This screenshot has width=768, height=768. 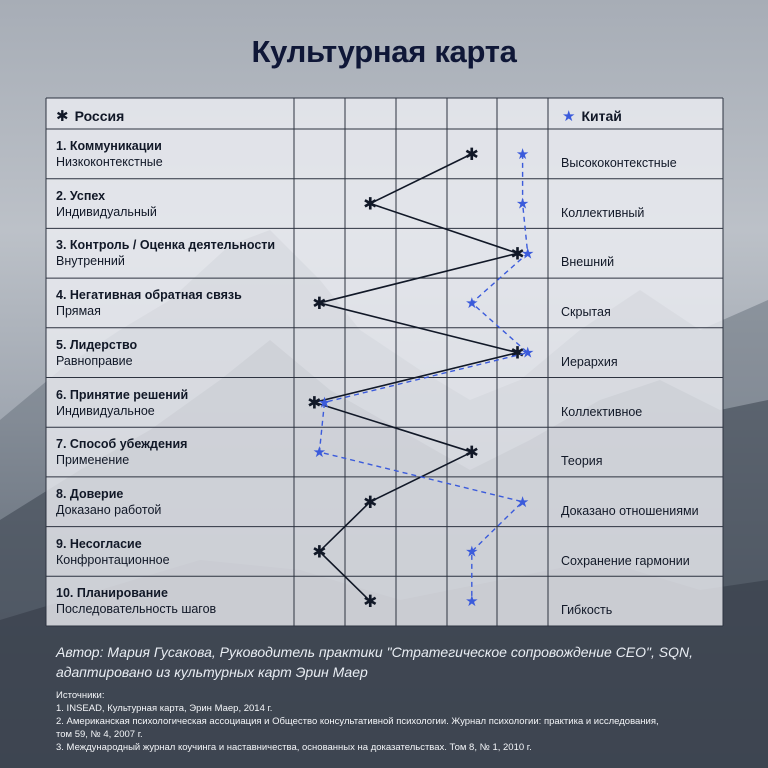 What do you see at coordinates (122, 444) in the screenshot?
I see `row-title: 7. Способ убеждения` at bounding box center [122, 444].